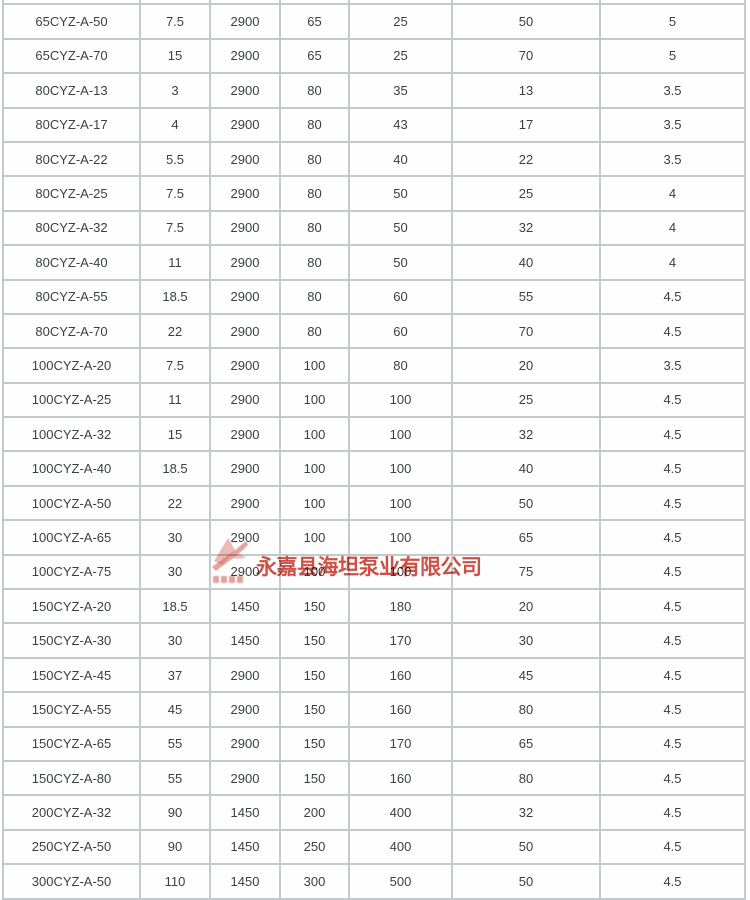  What do you see at coordinates (400, 124) in the screenshot?
I see `table-cell: 43` at bounding box center [400, 124].